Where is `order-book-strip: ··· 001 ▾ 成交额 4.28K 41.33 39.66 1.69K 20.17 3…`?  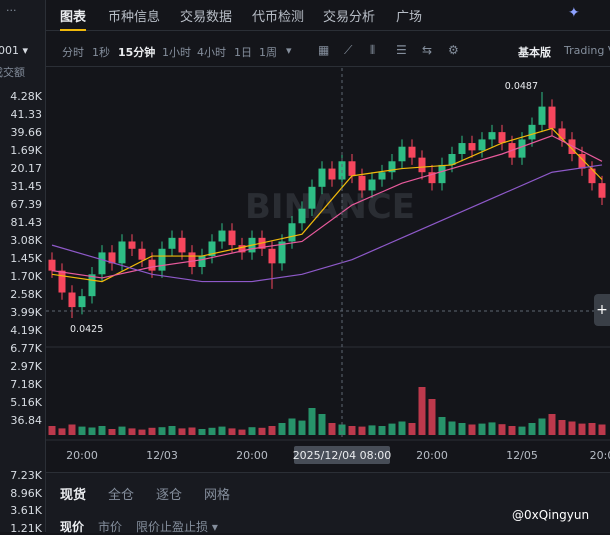
order-book-strip: ··· 001 ▾ 成交额 4.28K 41.33 39.66 1.69K 20.17 3… is located at coordinates (23, 267).